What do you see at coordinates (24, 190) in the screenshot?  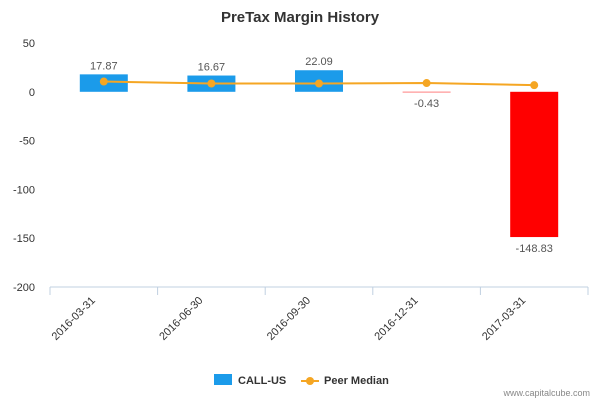 I see `y-tick-label: -100` at bounding box center [24, 190].